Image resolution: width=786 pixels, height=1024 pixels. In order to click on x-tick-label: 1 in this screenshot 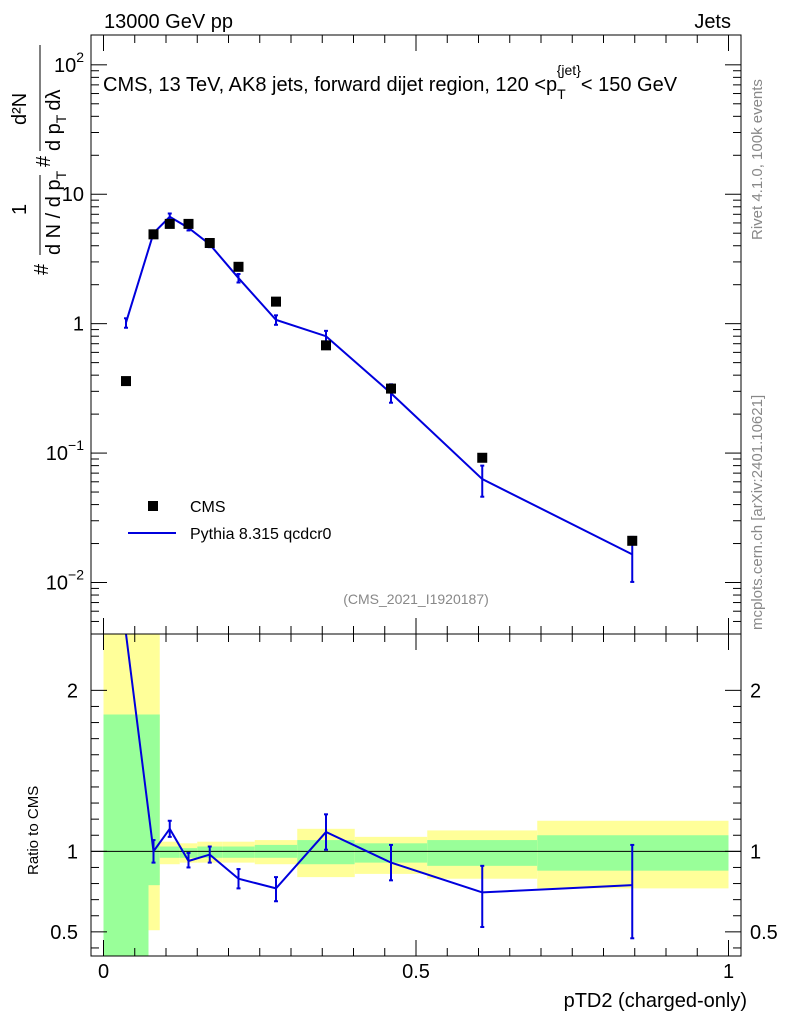, I will do `click(728, 972)`.